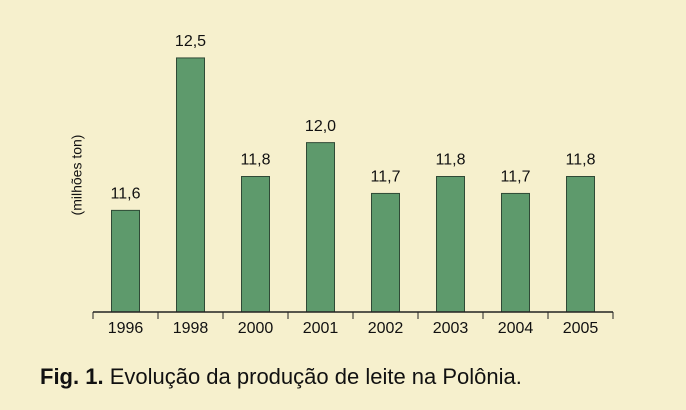 The image size is (686, 410). I want to click on x-tick-label: 2000, so click(256, 328).